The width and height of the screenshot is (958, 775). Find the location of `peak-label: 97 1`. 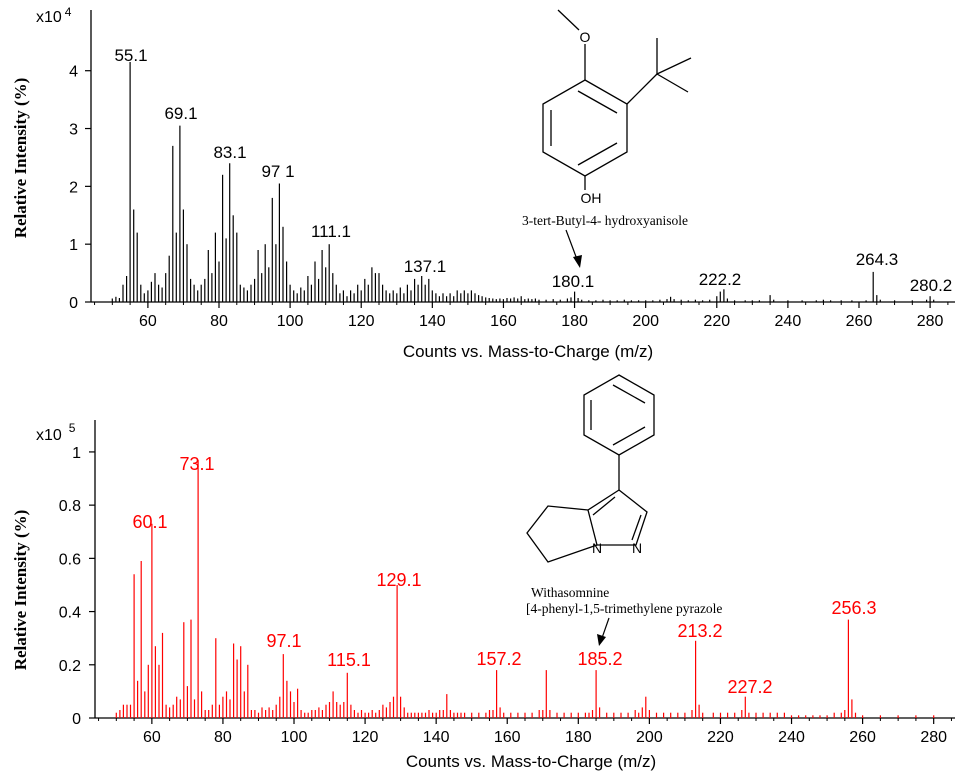

peak-label: 97 1 is located at coordinates (277, 171).